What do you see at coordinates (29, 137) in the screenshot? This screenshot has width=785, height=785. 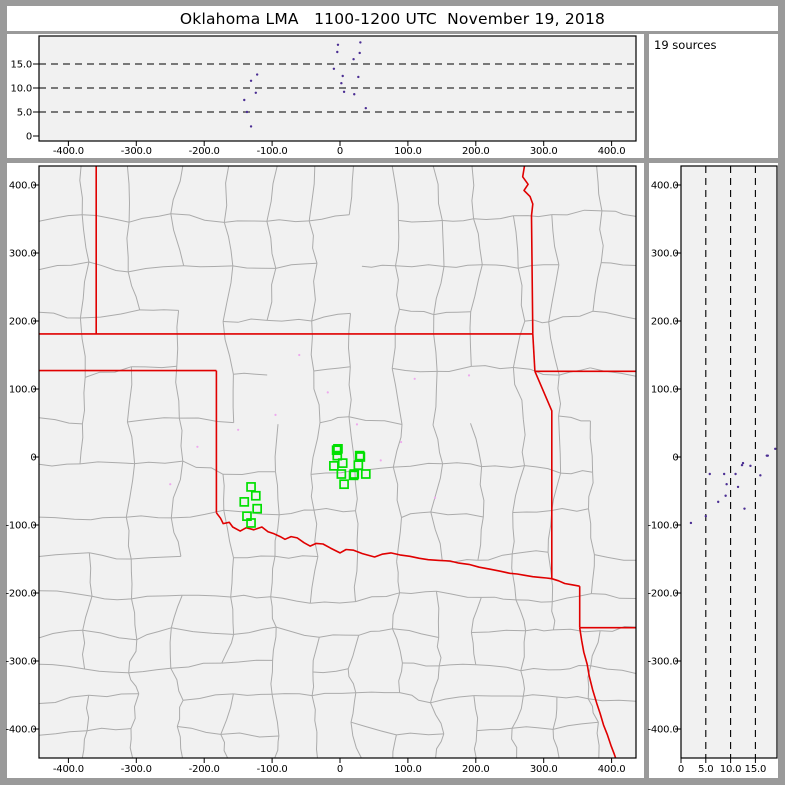 I see `tick-label: 0` at bounding box center [29, 137].